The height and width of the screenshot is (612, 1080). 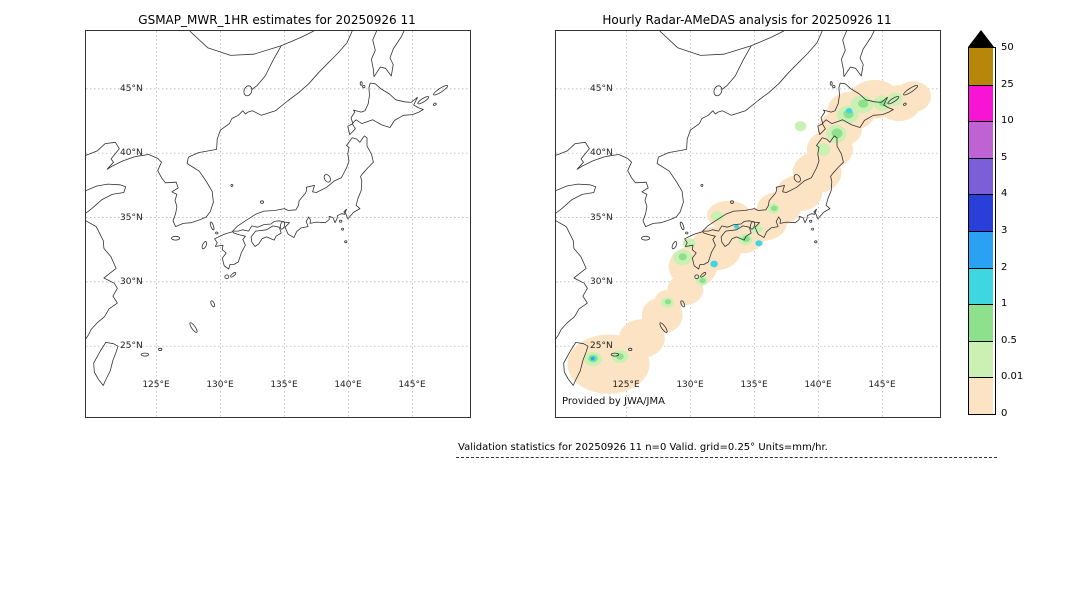 What do you see at coordinates (1007, 121) in the screenshot?
I see `colorbar-tick-label: 10` at bounding box center [1007, 121].